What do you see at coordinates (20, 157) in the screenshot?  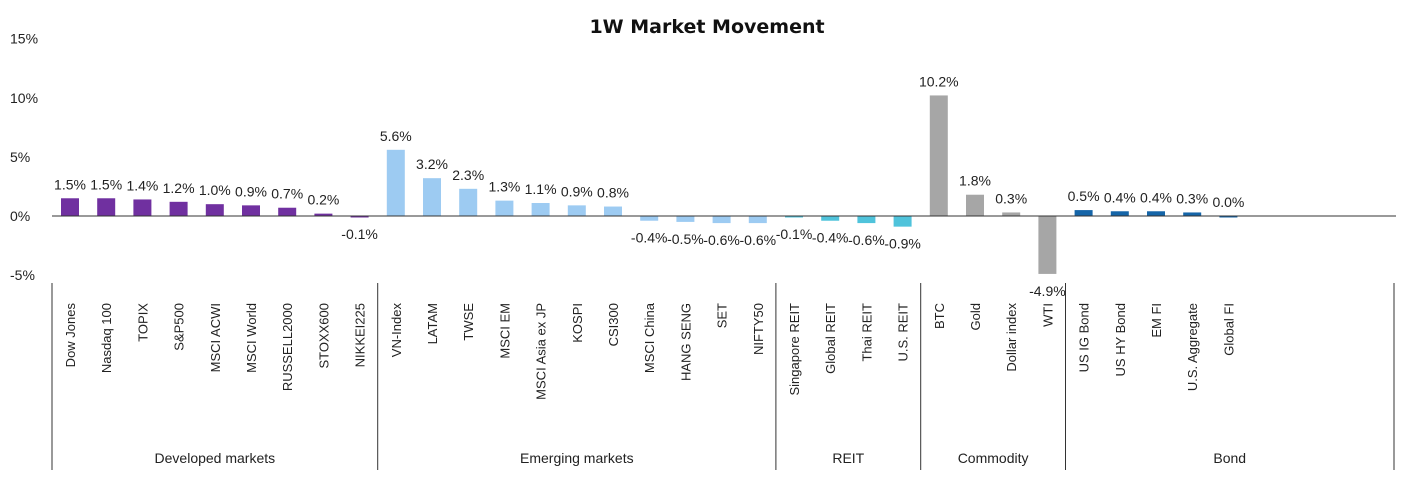 I see `y-tick-label: 5%` at bounding box center [20, 157].